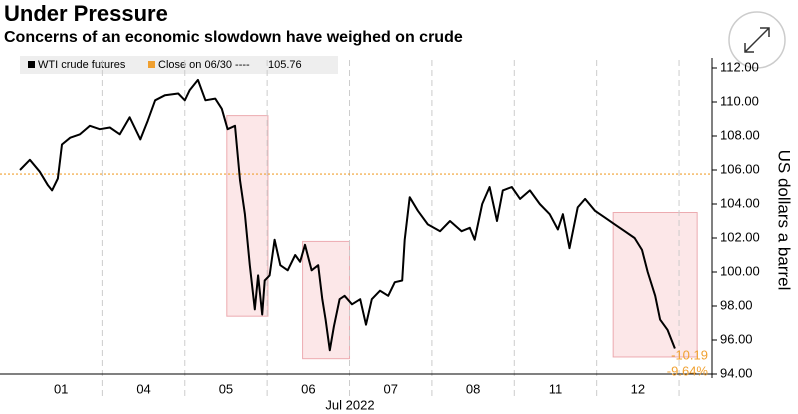  What do you see at coordinates (736, 338) in the screenshot?
I see `y-tick-label: 96.00` at bounding box center [736, 338].